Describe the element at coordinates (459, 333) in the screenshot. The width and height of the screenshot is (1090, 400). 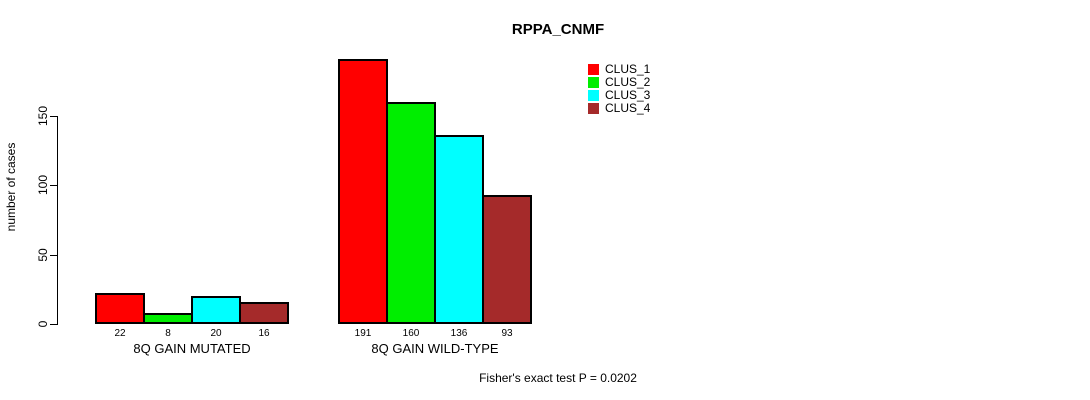
I see `bar-value-clus-3-8q-gain-wild-type: 136` at that location.